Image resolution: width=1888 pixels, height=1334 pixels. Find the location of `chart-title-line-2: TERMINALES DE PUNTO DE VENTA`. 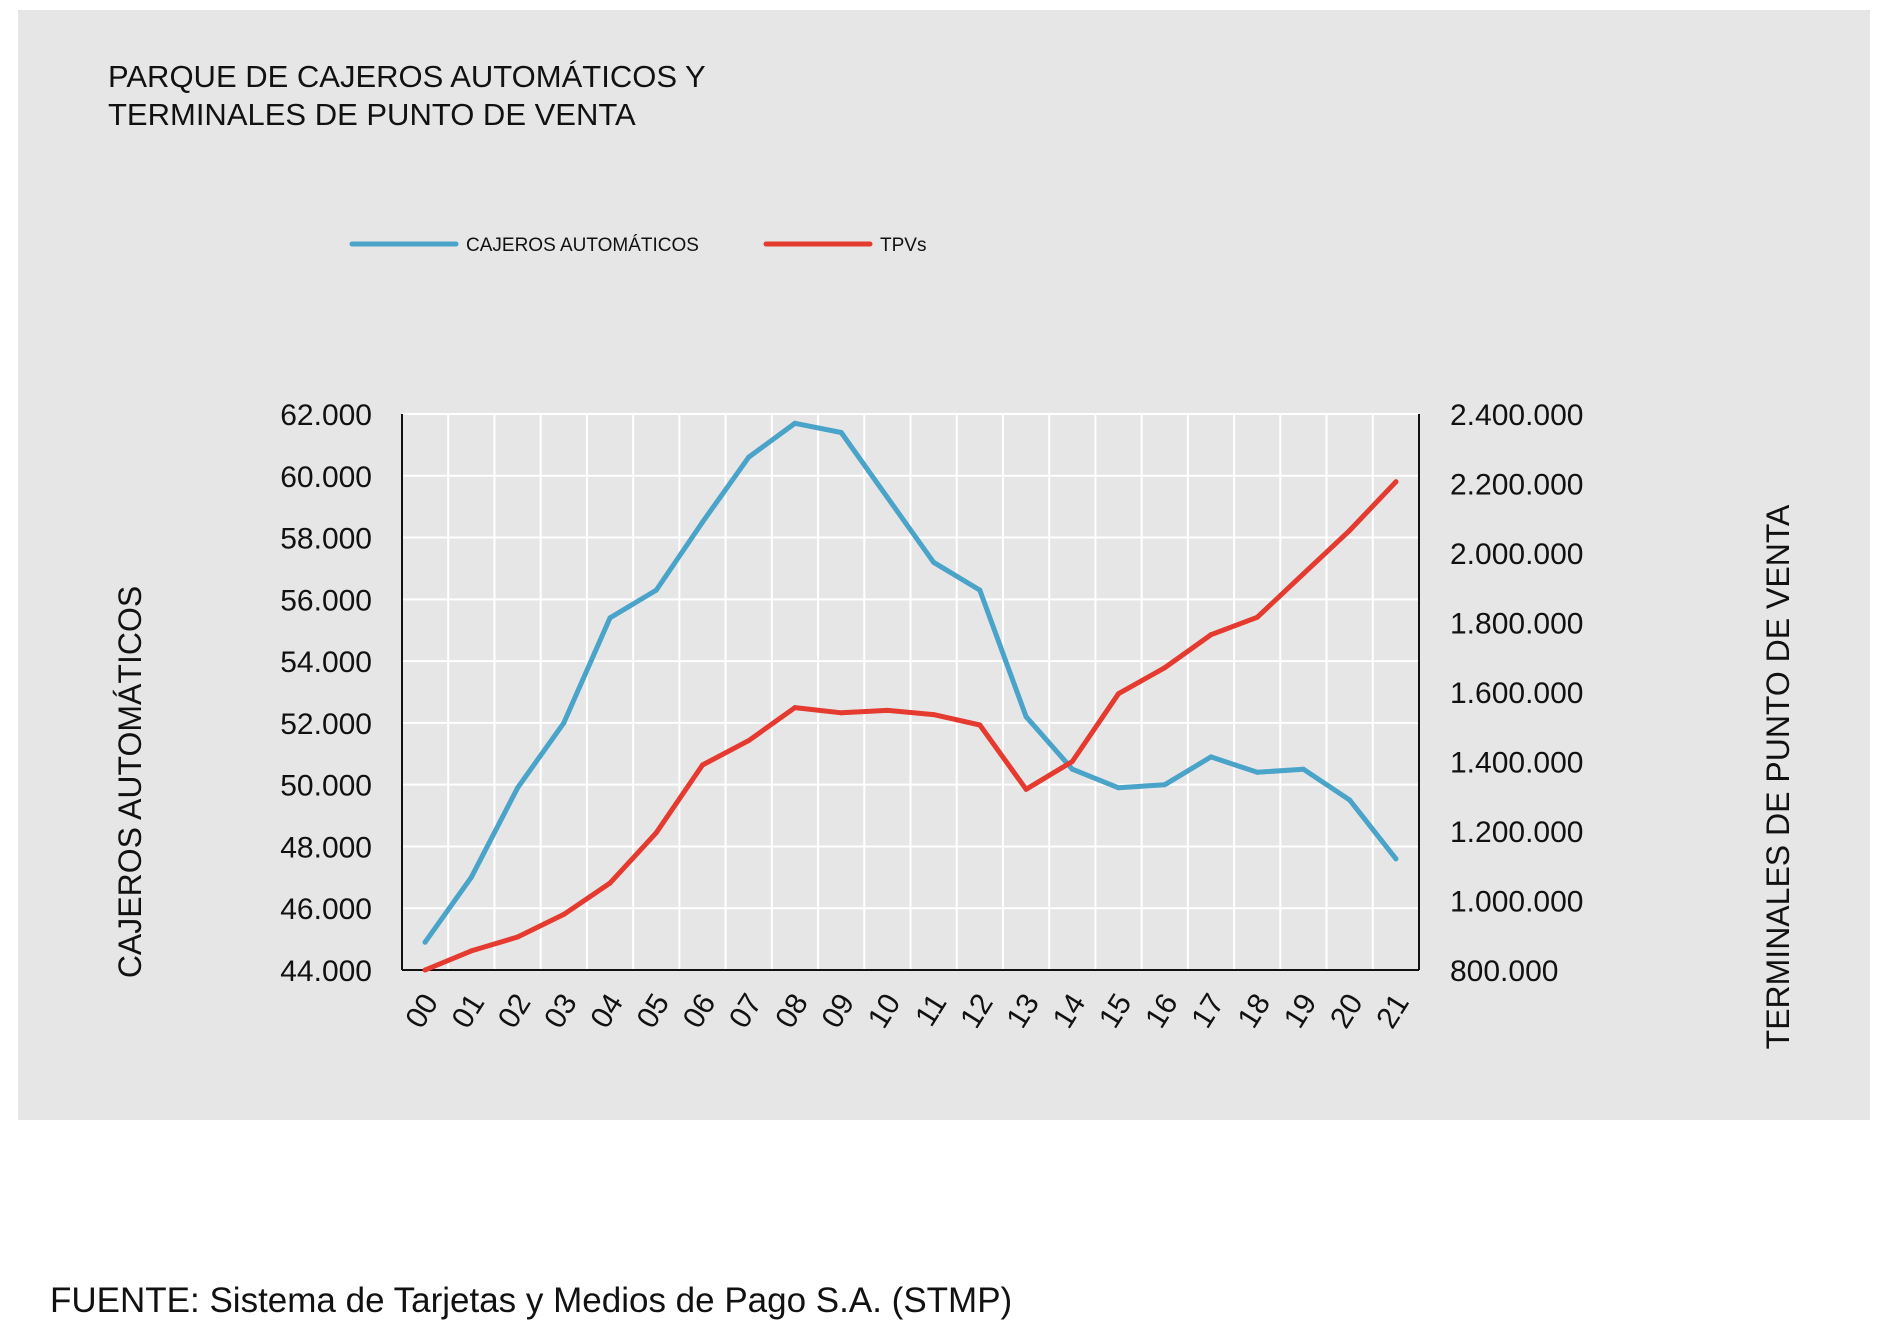

chart-title-line-2: TERMINALES DE PUNTO DE VENTA is located at coordinates (372, 114).